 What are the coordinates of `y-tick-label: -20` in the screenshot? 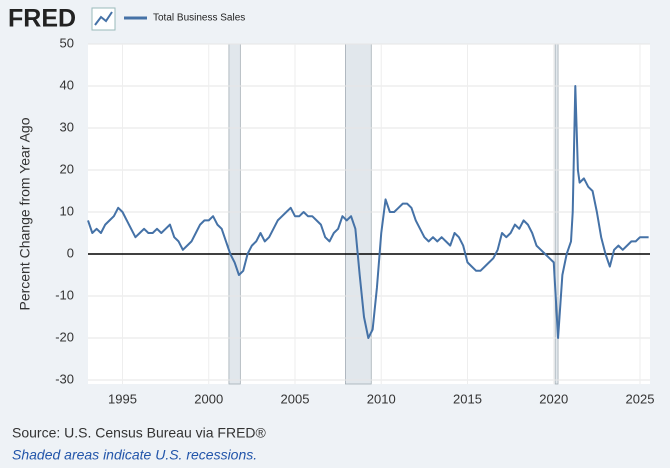 It's located at (64, 336).